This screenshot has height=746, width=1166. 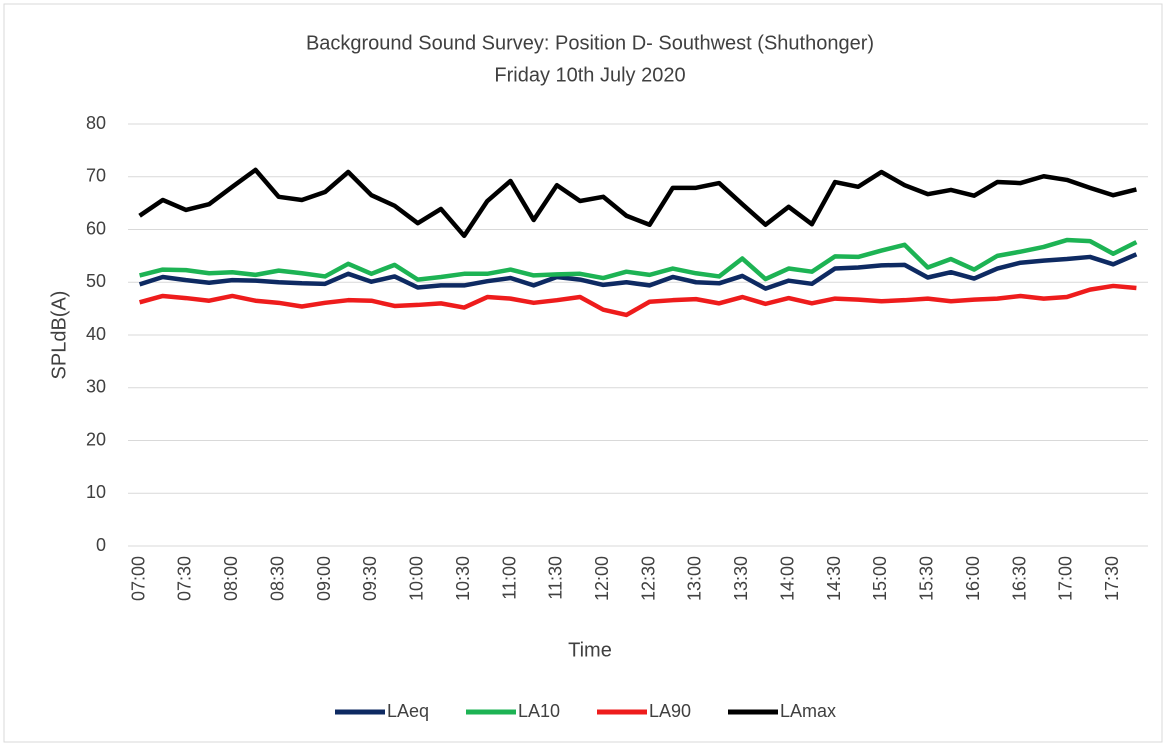 What do you see at coordinates (927, 578) in the screenshot?
I see `x-tick-label: 15:30` at bounding box center [927, 578].